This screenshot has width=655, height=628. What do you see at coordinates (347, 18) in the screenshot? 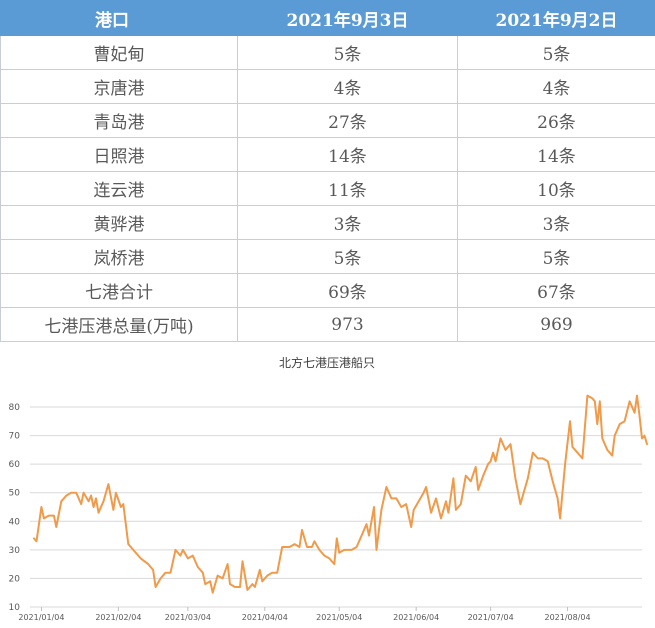
I see `header-date-1: 2021年9月3日` at bounding box center [347, 18].